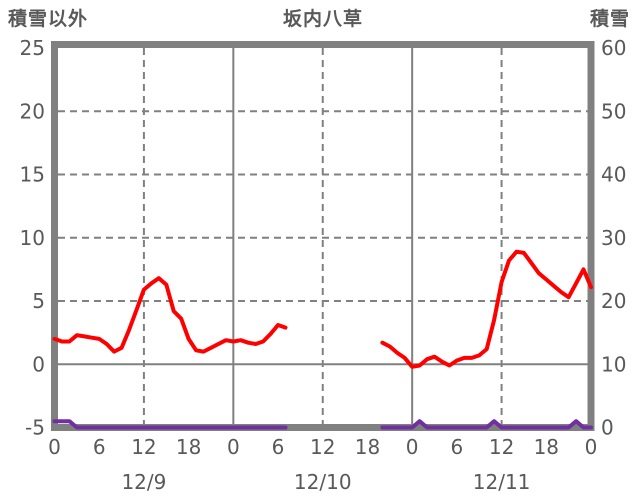 This screenshot has width=636, height=501. Describe the element at coordinates (48, 19) in the screenshot. I see `left-axis-title: 積雪以外` at that location.